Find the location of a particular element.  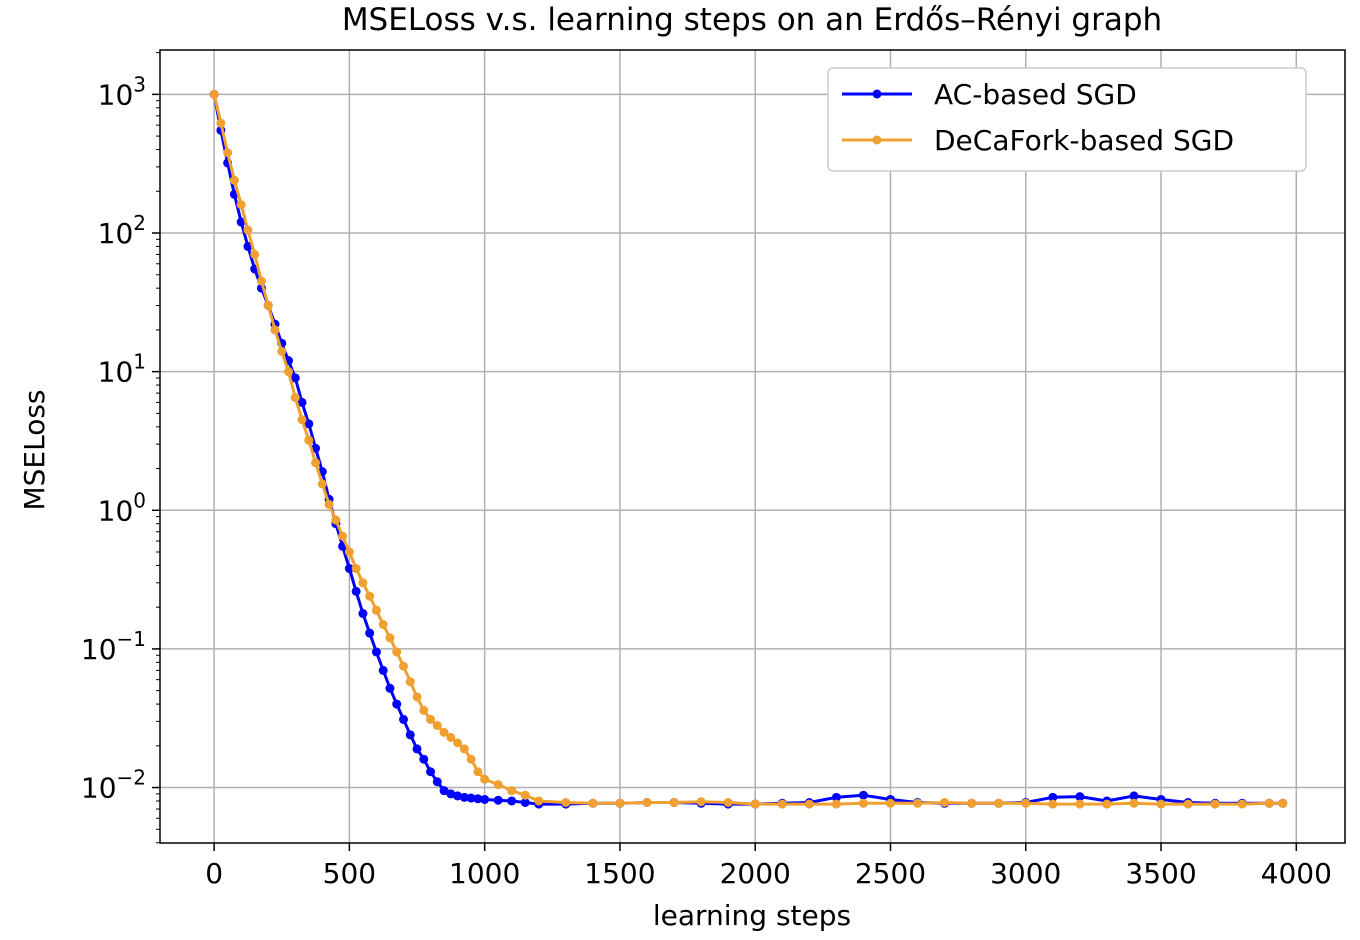

legend: AC-based SGD DeCaFork-based SGD is located at coordinates (1067, 119).